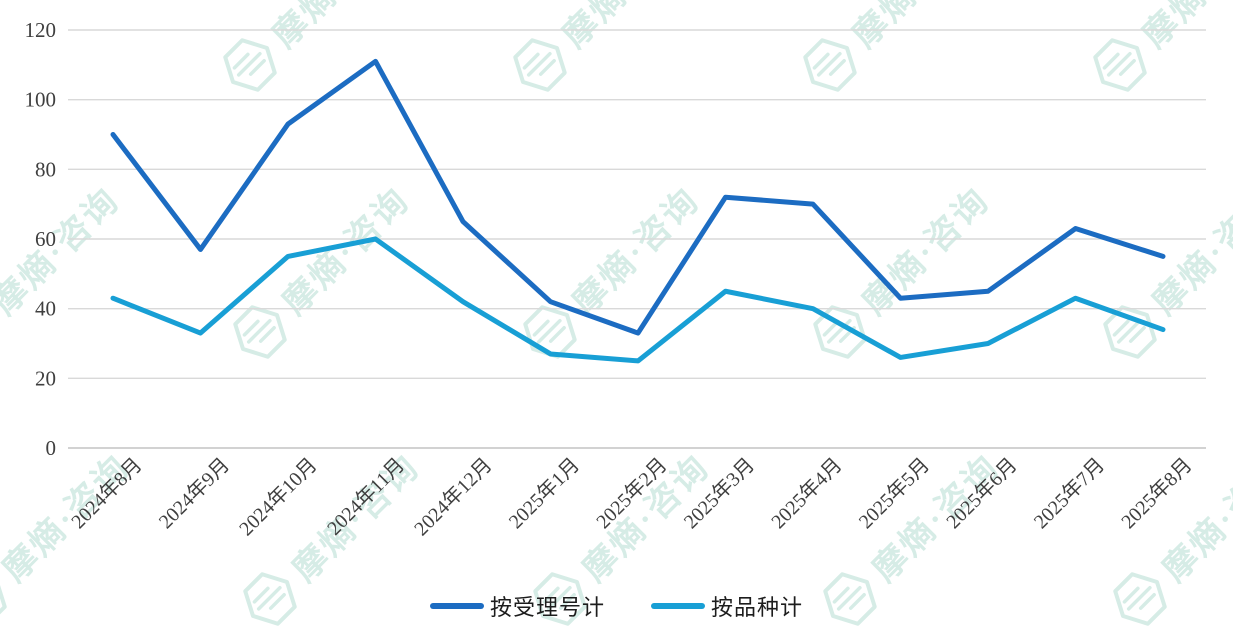  What do you see at coordinates (1157, 493) in the screenshot?
I see `x-axis-tick-label: 2025年8月` at bounding box center [1157, 493].